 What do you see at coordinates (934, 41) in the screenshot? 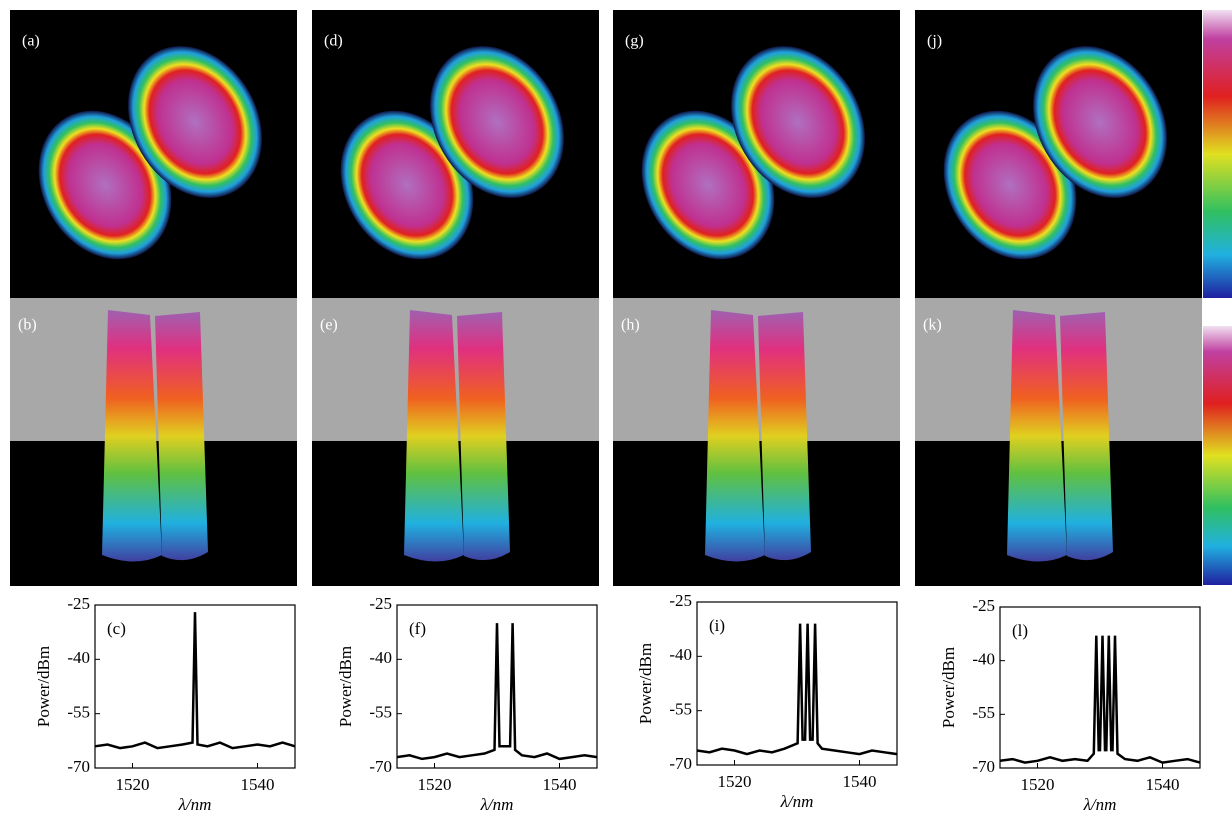
I see `panel-label: (j)` at bounding box center [934, 41].